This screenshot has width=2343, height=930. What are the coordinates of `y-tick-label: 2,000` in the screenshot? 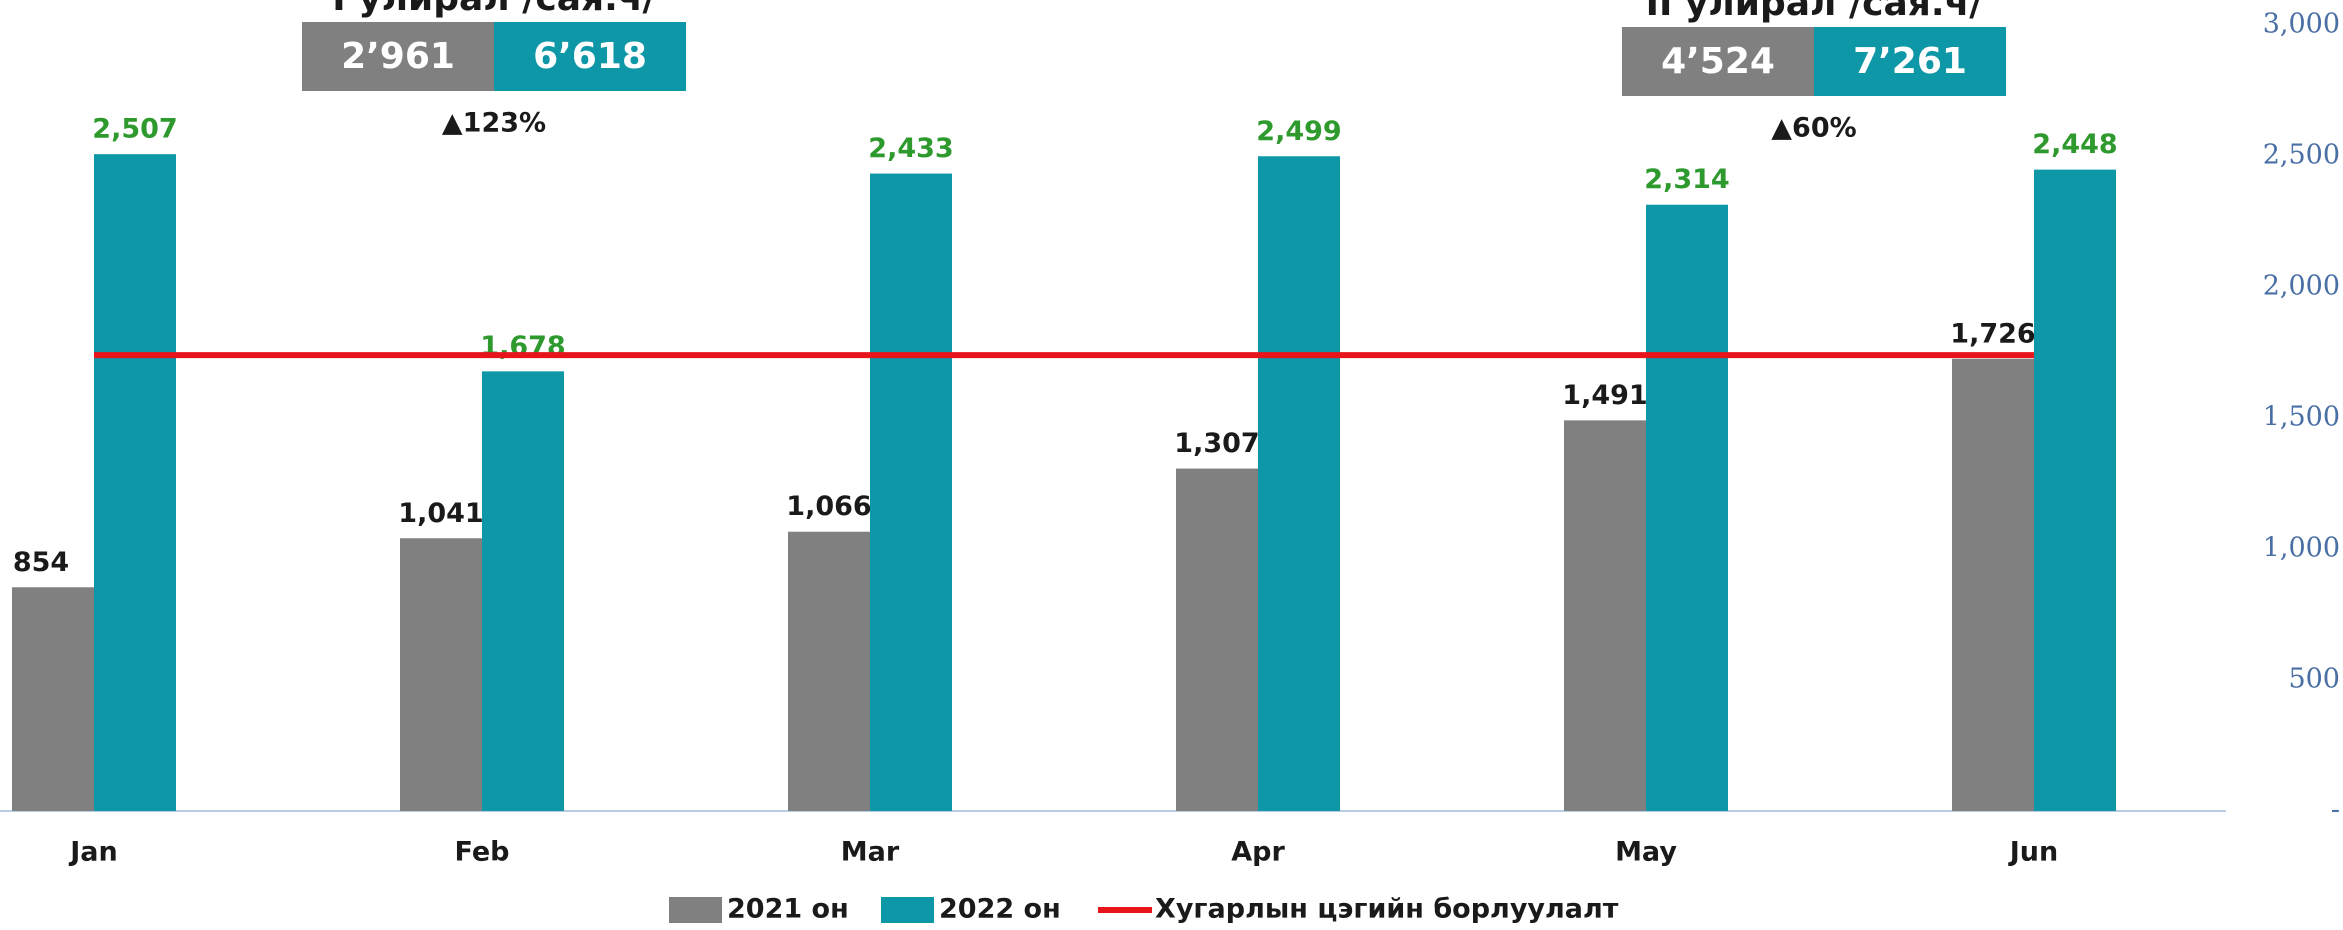 It's located at (2301, 286).